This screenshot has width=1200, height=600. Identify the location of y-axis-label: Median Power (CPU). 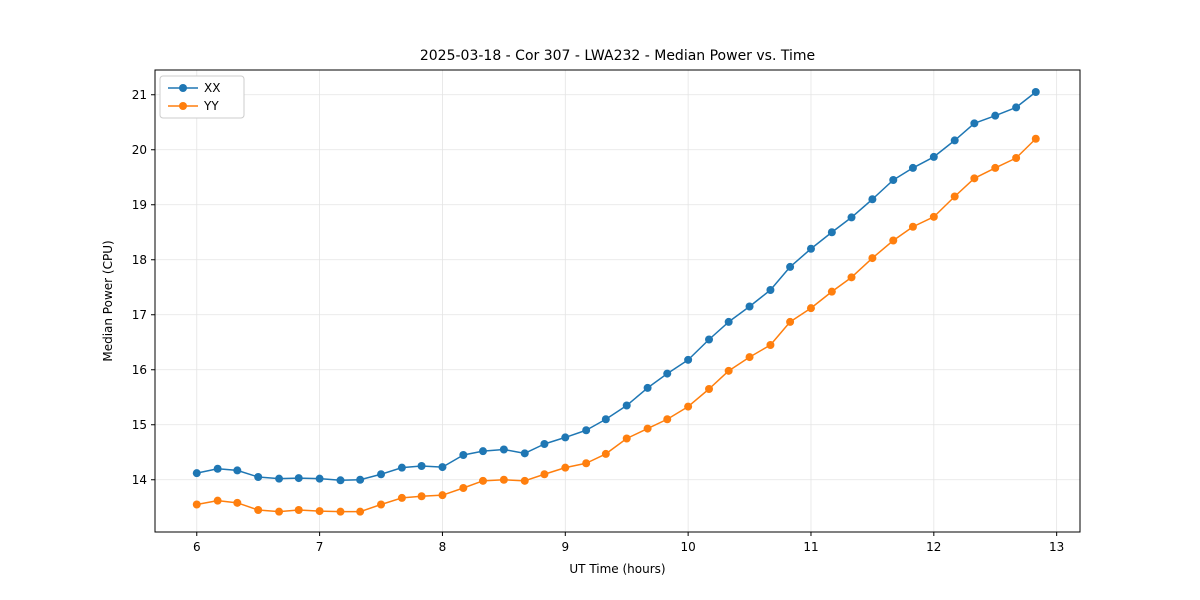
(108, 301).